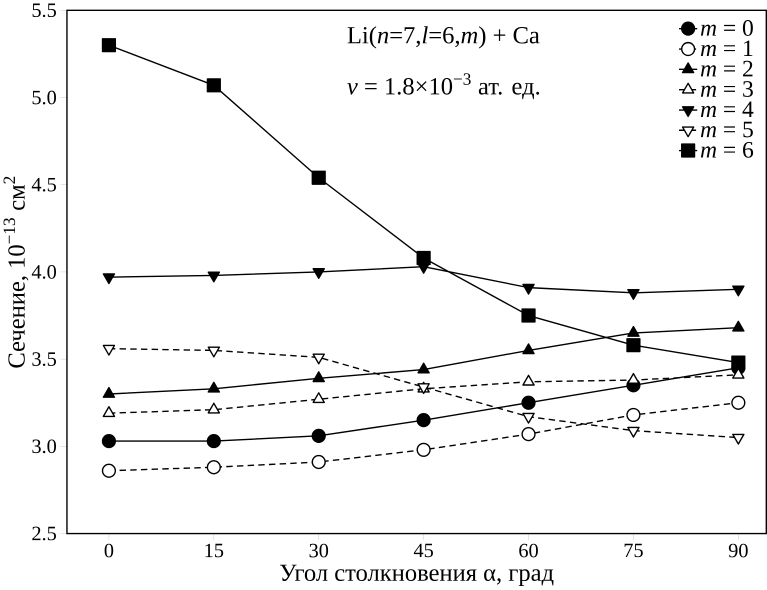 This screenshot has width=767, height=590. Describe the element at coordinates (726, 48) in the screenshot. I see `legend-label: m = 1` at that location.